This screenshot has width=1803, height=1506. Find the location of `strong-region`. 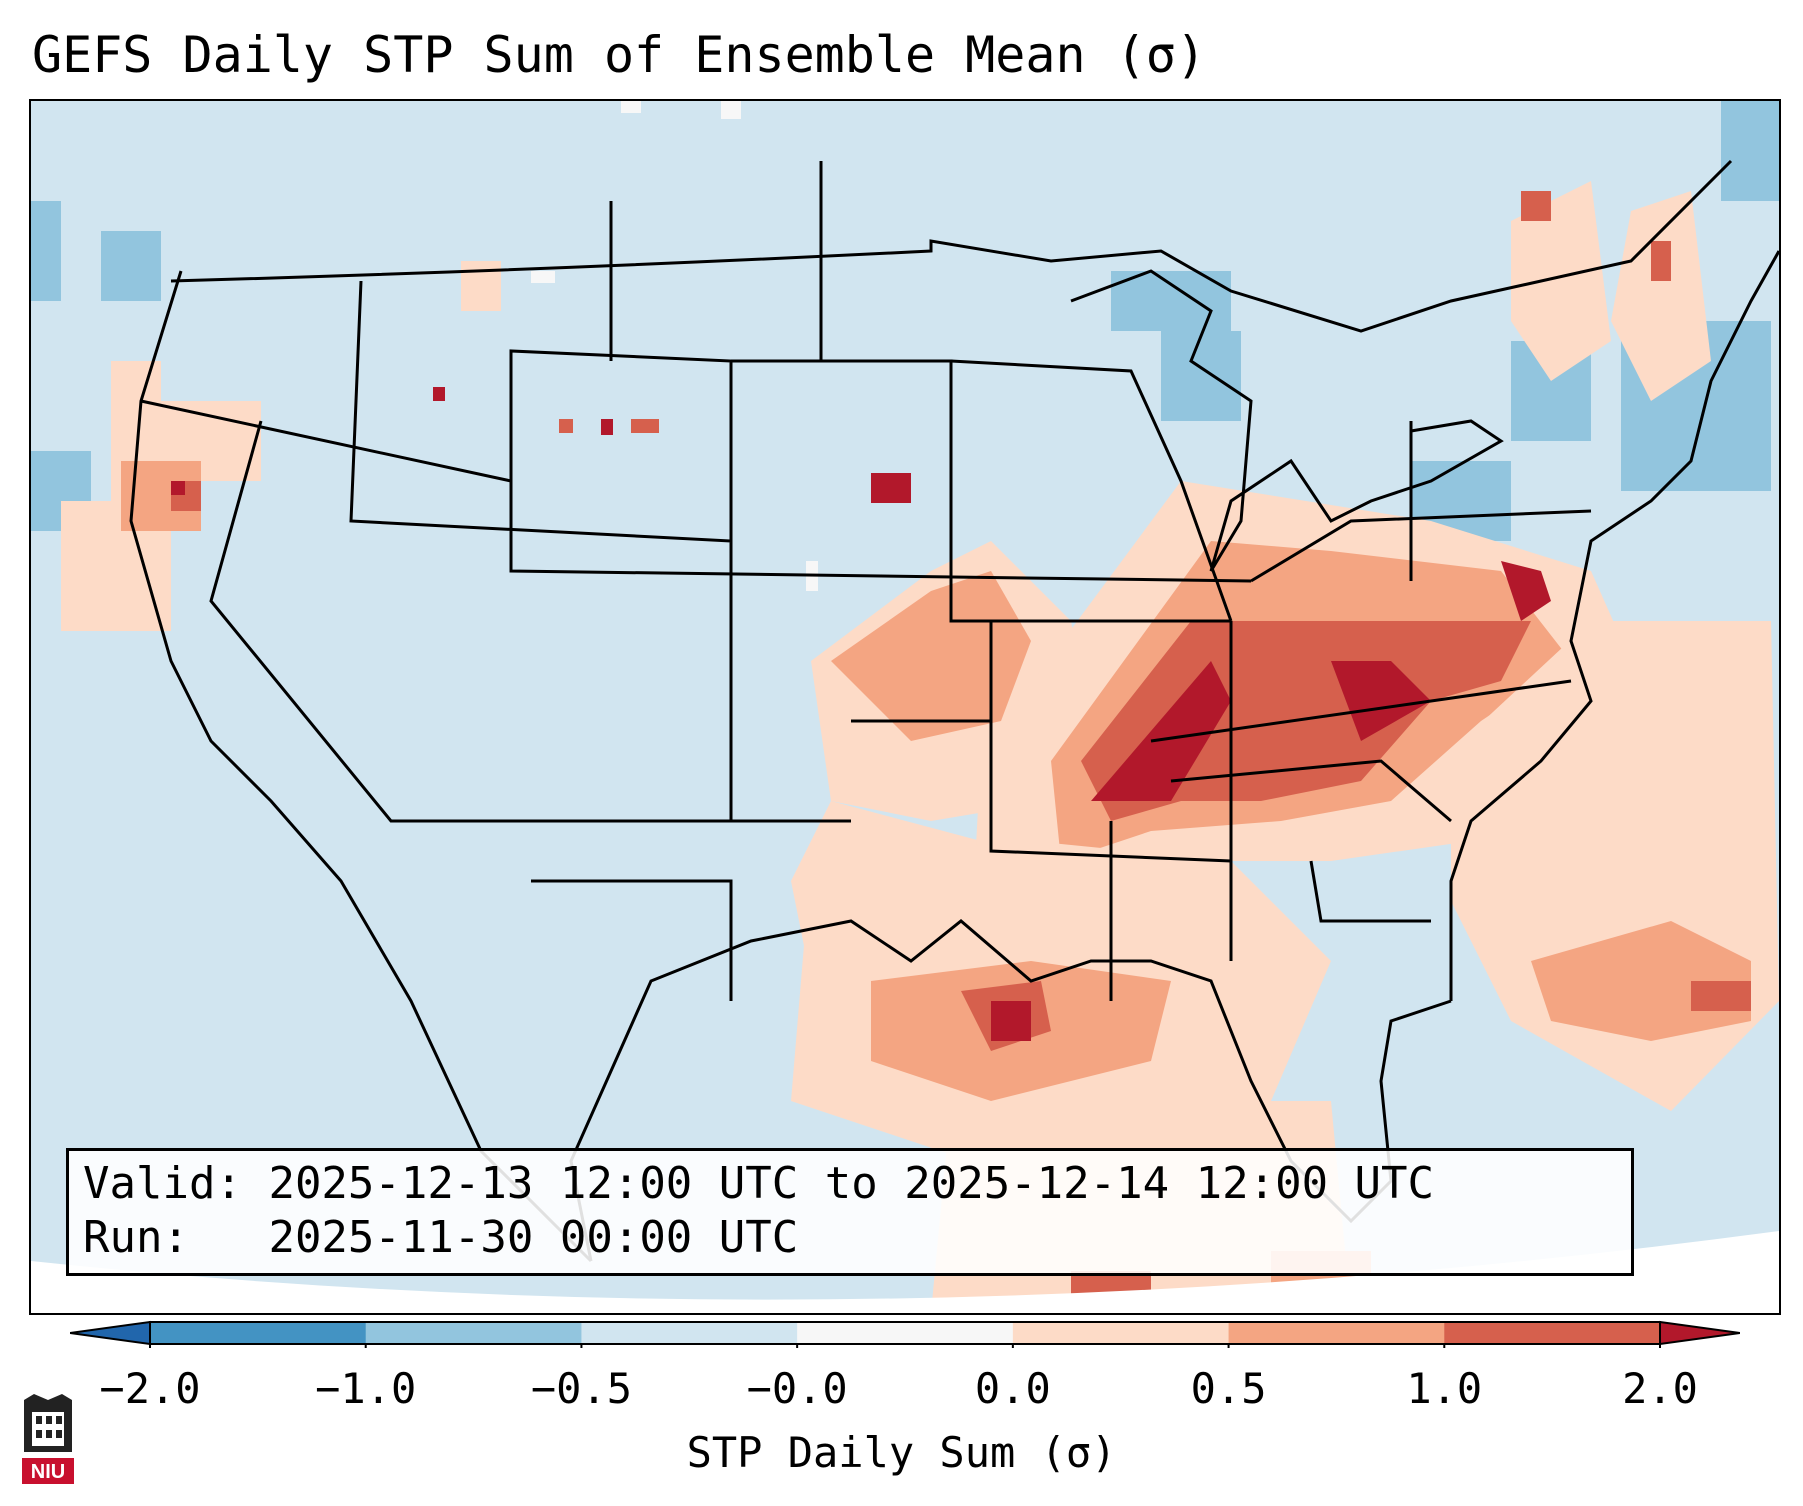

strong-region is located at coordinates (1306, 721).